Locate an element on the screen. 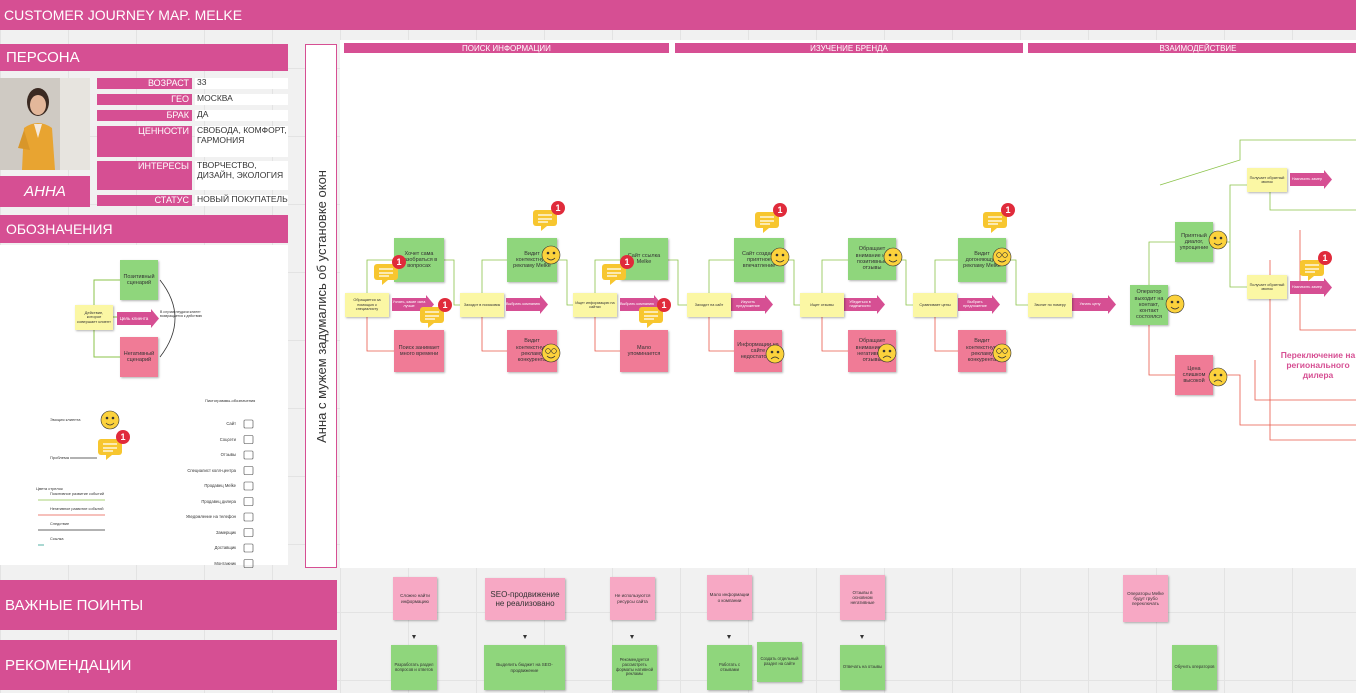 Image resolution: width=1356 pixels, height=693 pixels. map-note: Видит догоняющую рекламу Melke is located at coordinates (982, 260).